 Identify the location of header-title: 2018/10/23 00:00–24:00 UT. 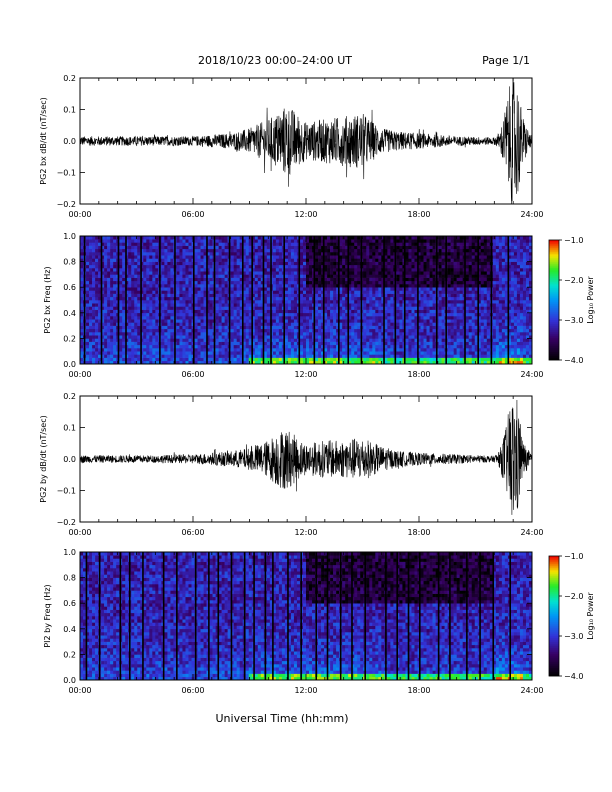
(275, 60).